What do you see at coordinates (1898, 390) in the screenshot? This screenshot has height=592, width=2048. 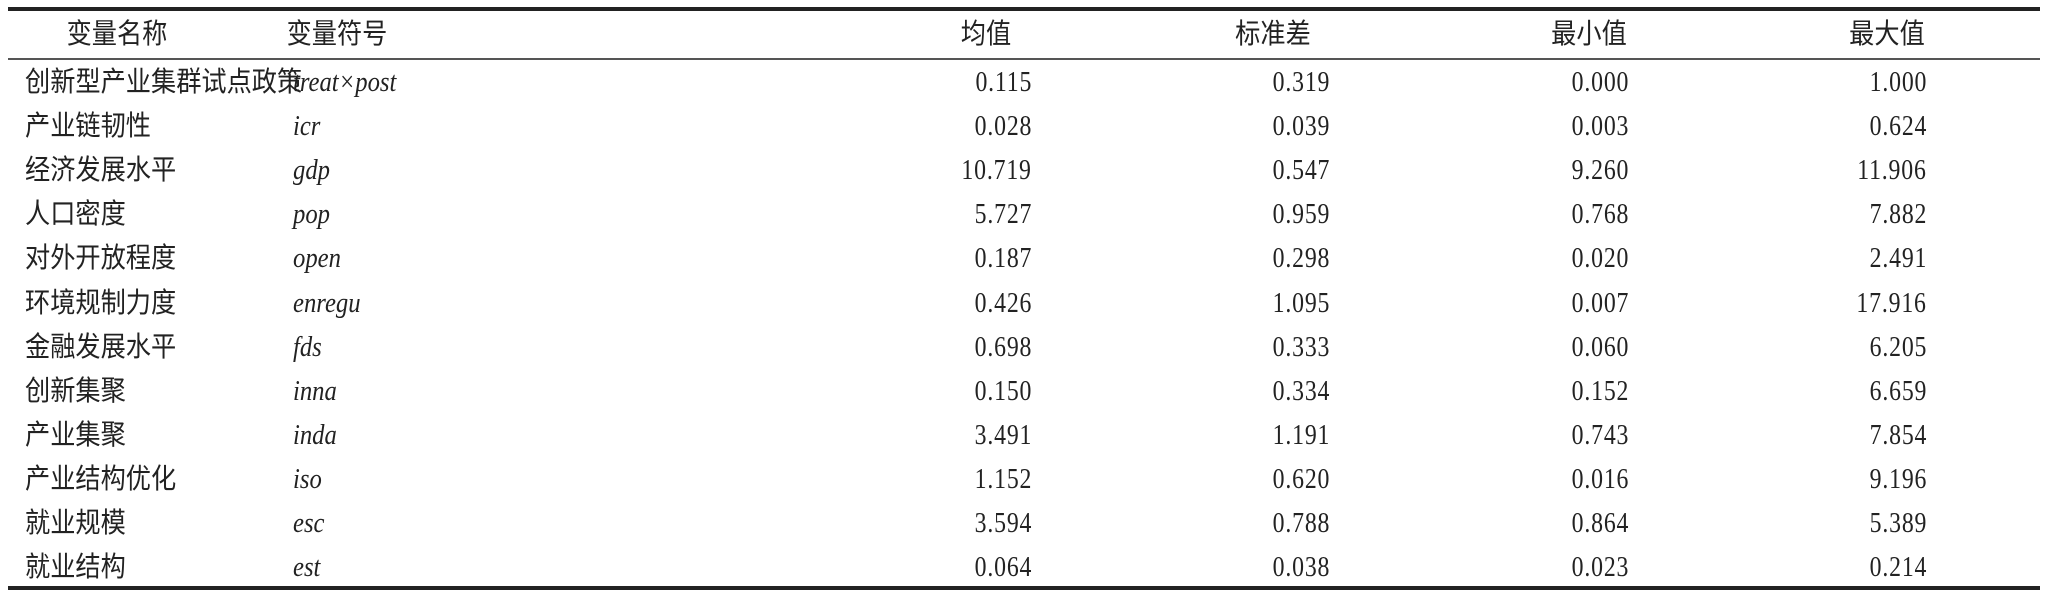 I see `cell-max: 6.659` at bounding box center [1898, 390].